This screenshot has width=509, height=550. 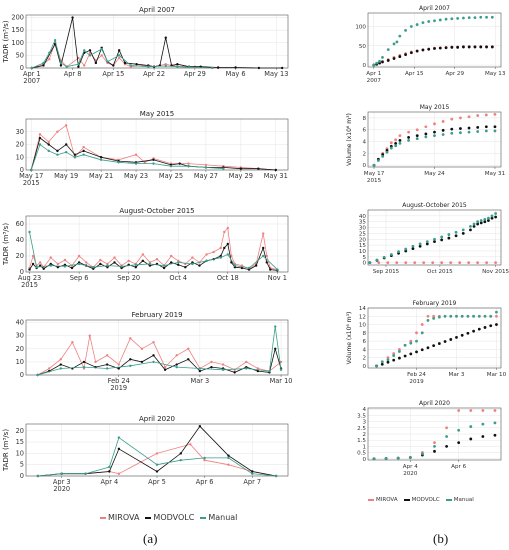 I want to click on x-tick-label: May 19, so click(x=66, y=176).